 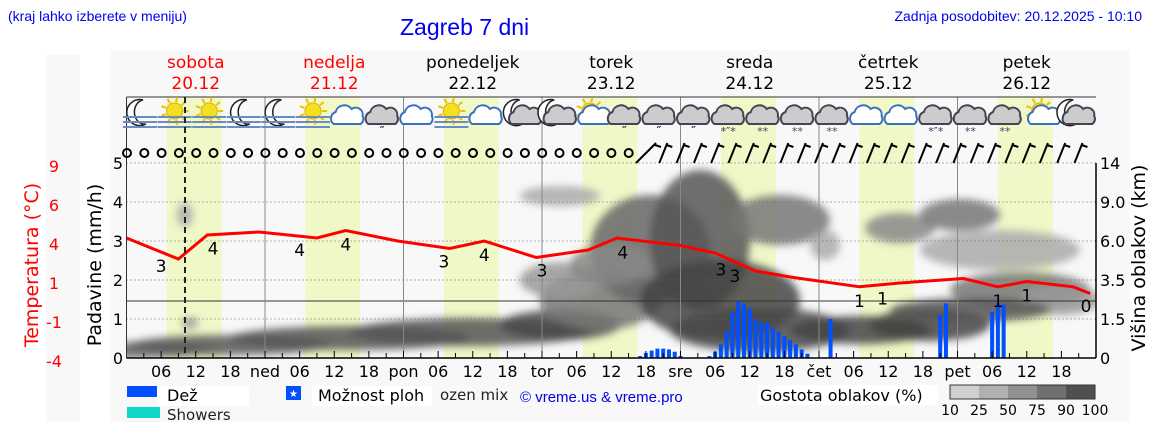 I want to click on precipitation-tick-label: 3, so click(x=118, y=241).